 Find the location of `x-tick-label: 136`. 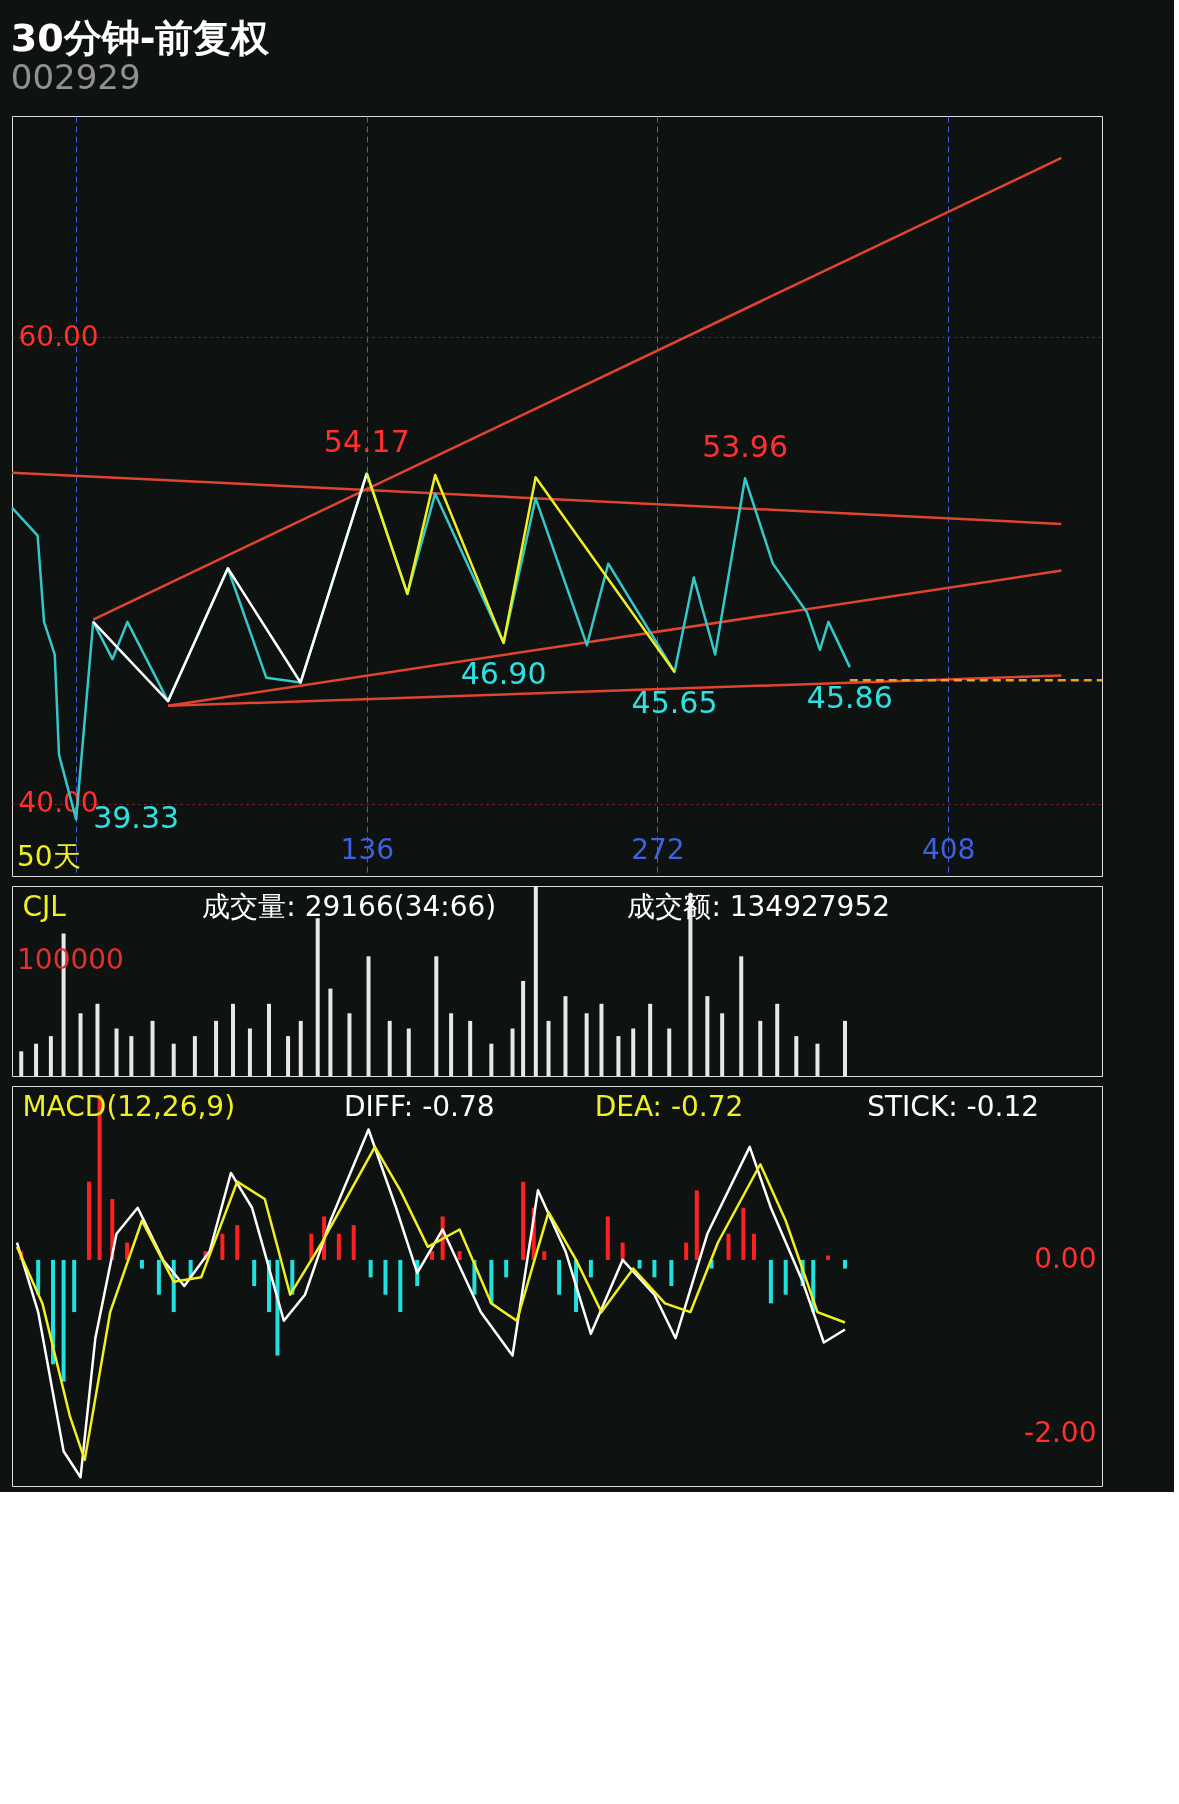

x-tick-label: 136 is located at coordinates (367, 849).